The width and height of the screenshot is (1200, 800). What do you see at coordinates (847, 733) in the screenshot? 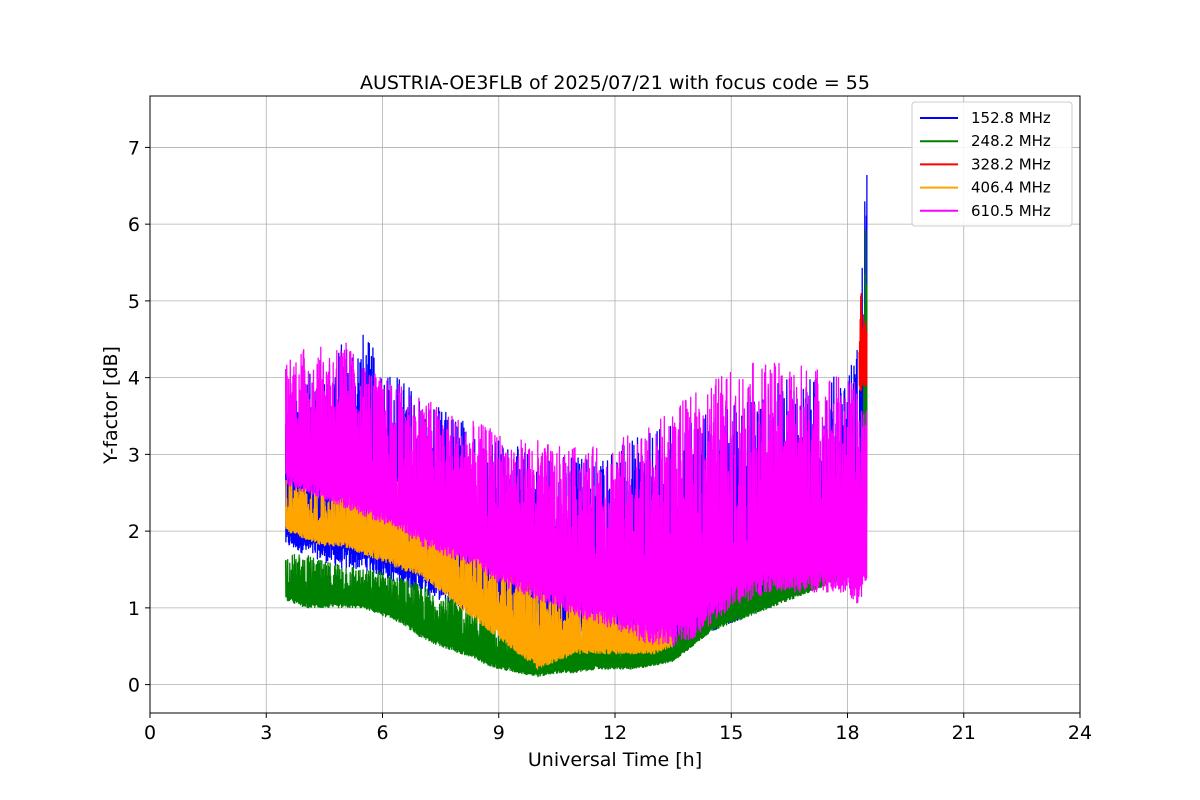
I see `x-tick-label: 18` at bounding box center [847, 733].